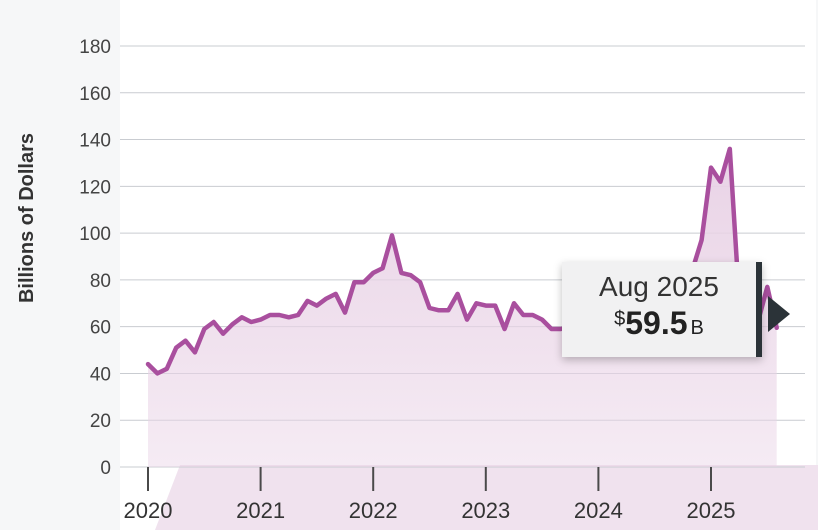  I want to click on tooltip-value: 59.5, so click(656, 323).